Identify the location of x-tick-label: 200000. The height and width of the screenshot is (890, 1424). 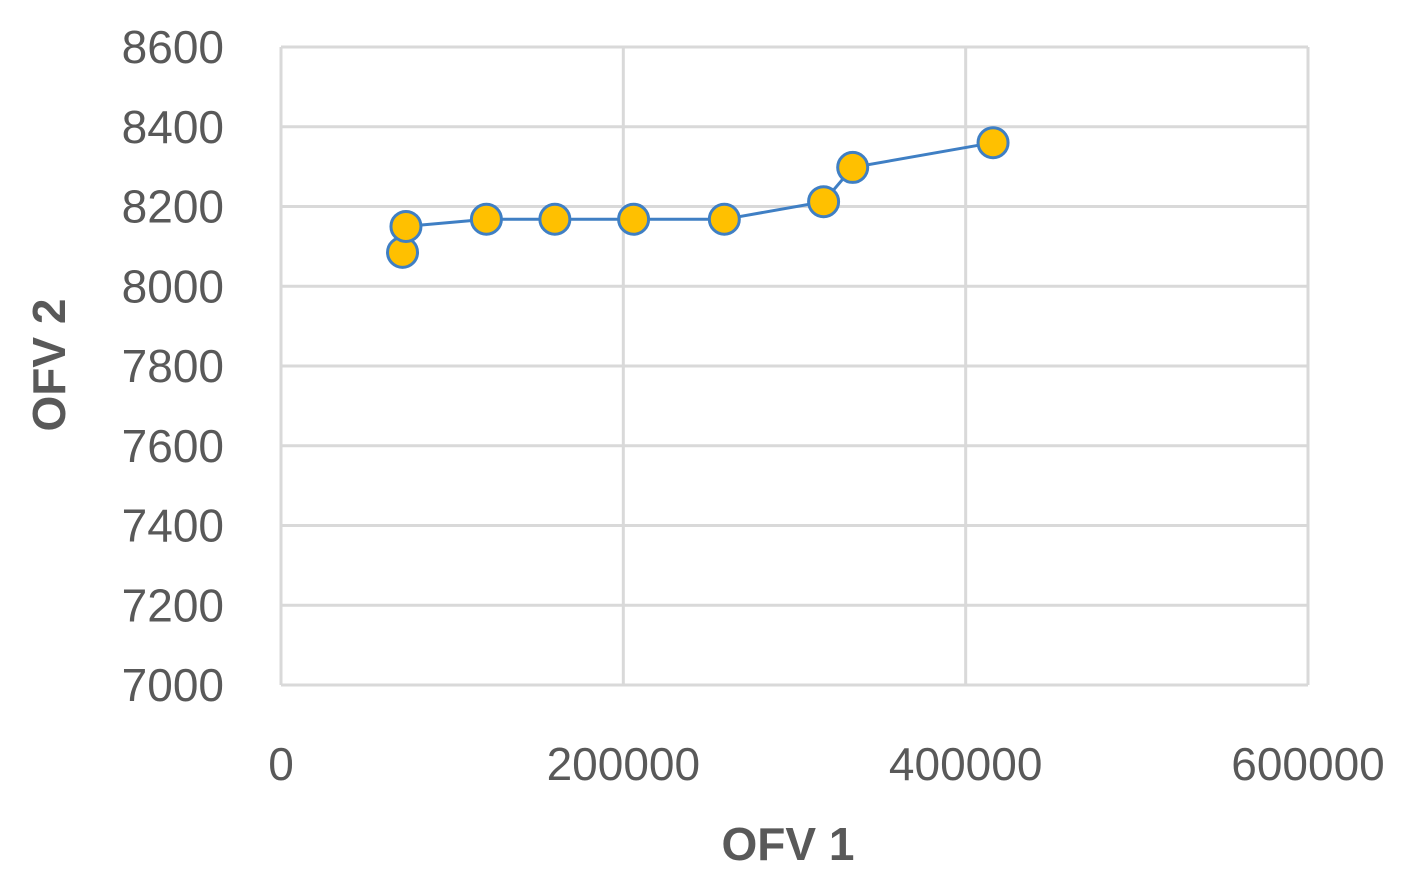
(624, 764).